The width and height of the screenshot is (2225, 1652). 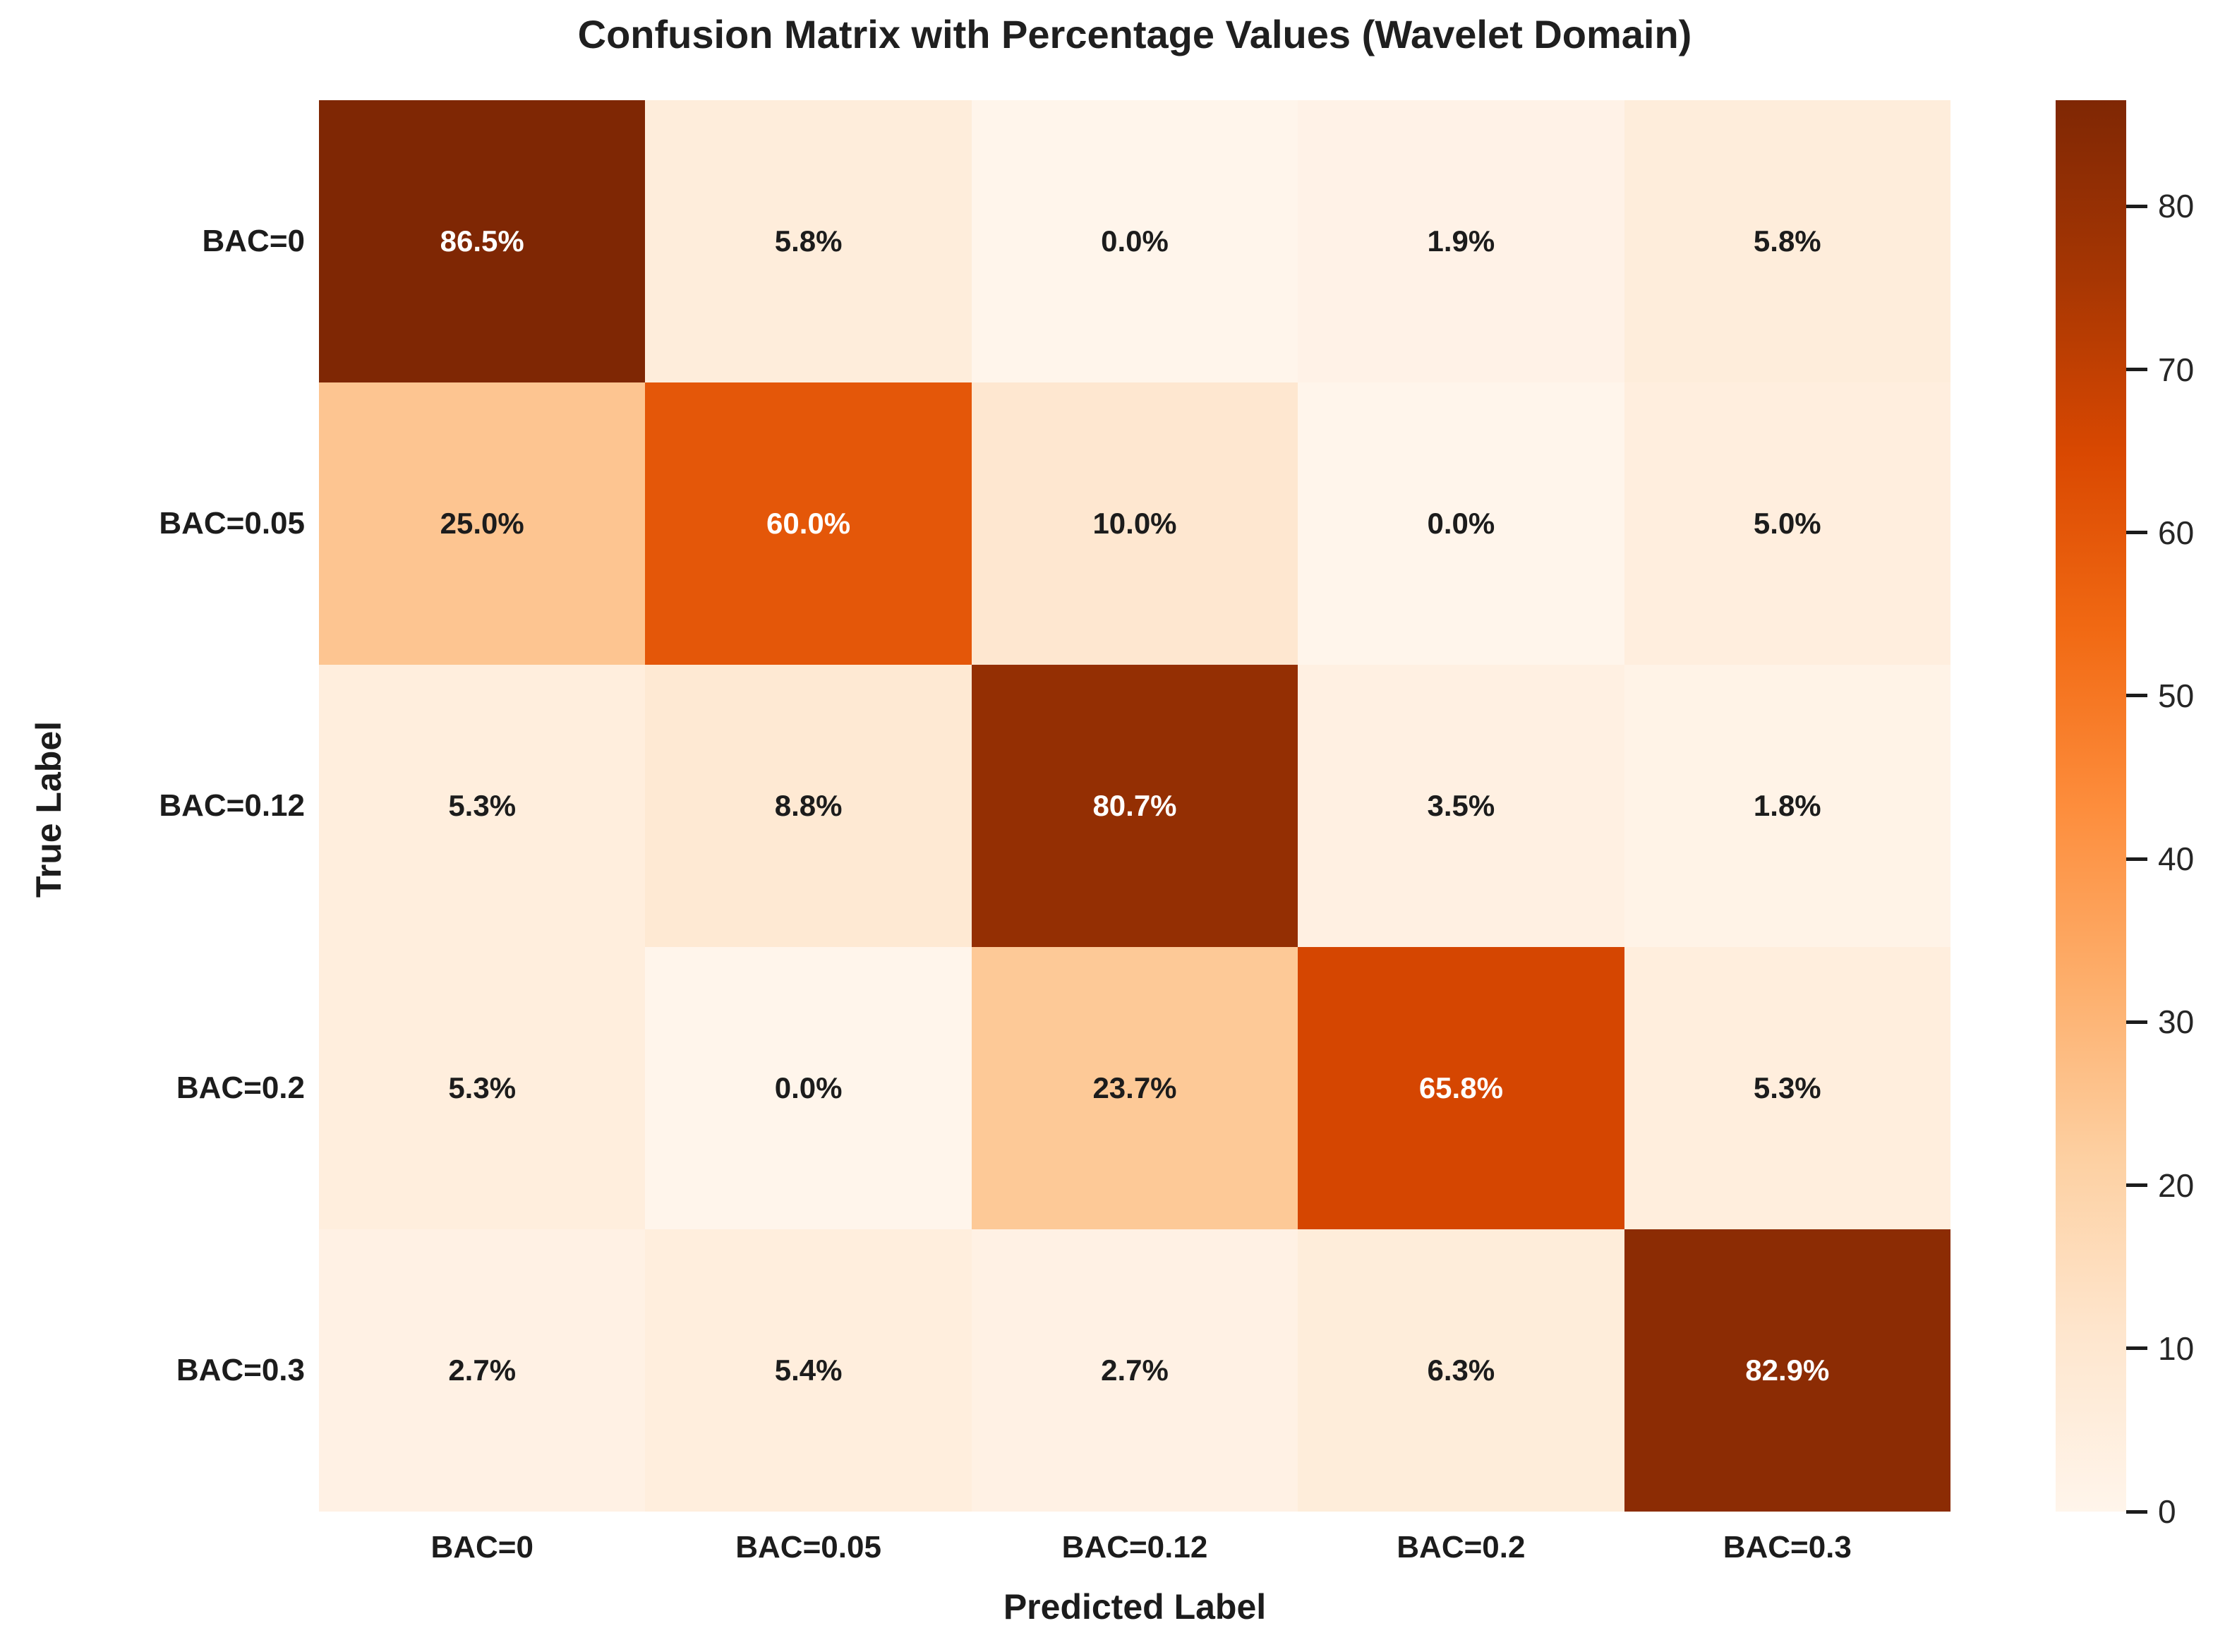 What do you see at coordinates (240, 1088) in the screenshot?
I see `y-tick-label: BAC=0.2` at bounding box center [240, 1088].